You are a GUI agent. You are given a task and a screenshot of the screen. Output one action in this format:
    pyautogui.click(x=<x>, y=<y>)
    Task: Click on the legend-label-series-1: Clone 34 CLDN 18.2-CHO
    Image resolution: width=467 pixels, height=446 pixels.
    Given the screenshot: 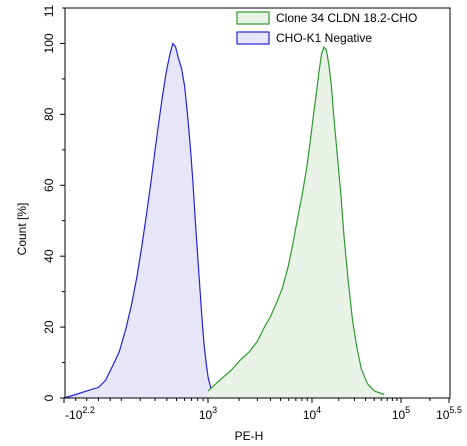 What is the action you would take?
    pyautogui.click(x=346, y=18)
    